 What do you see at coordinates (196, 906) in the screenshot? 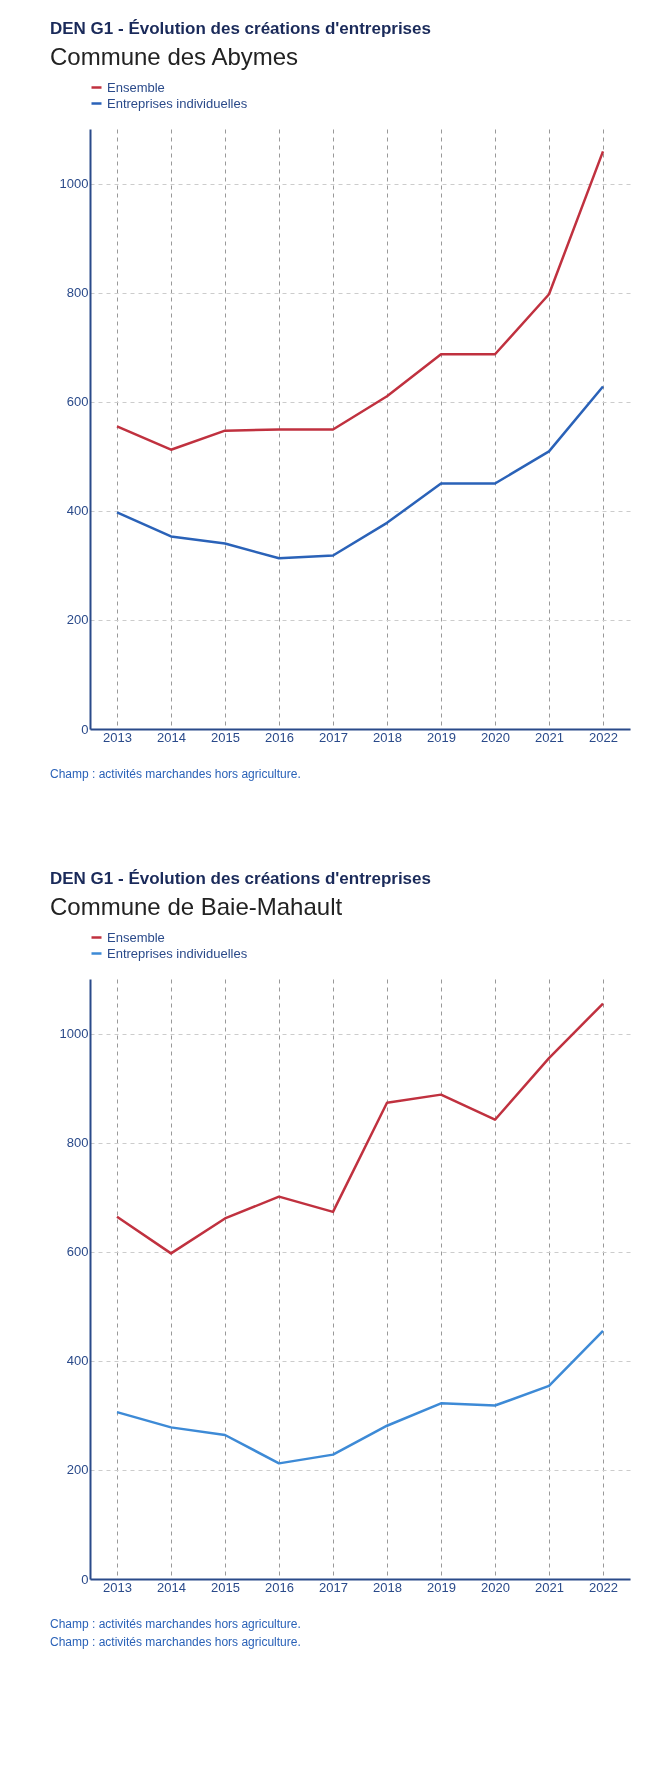
I see `chart-subtitle: Commune de Baie-Mahault` at bounding box center [196, 906].